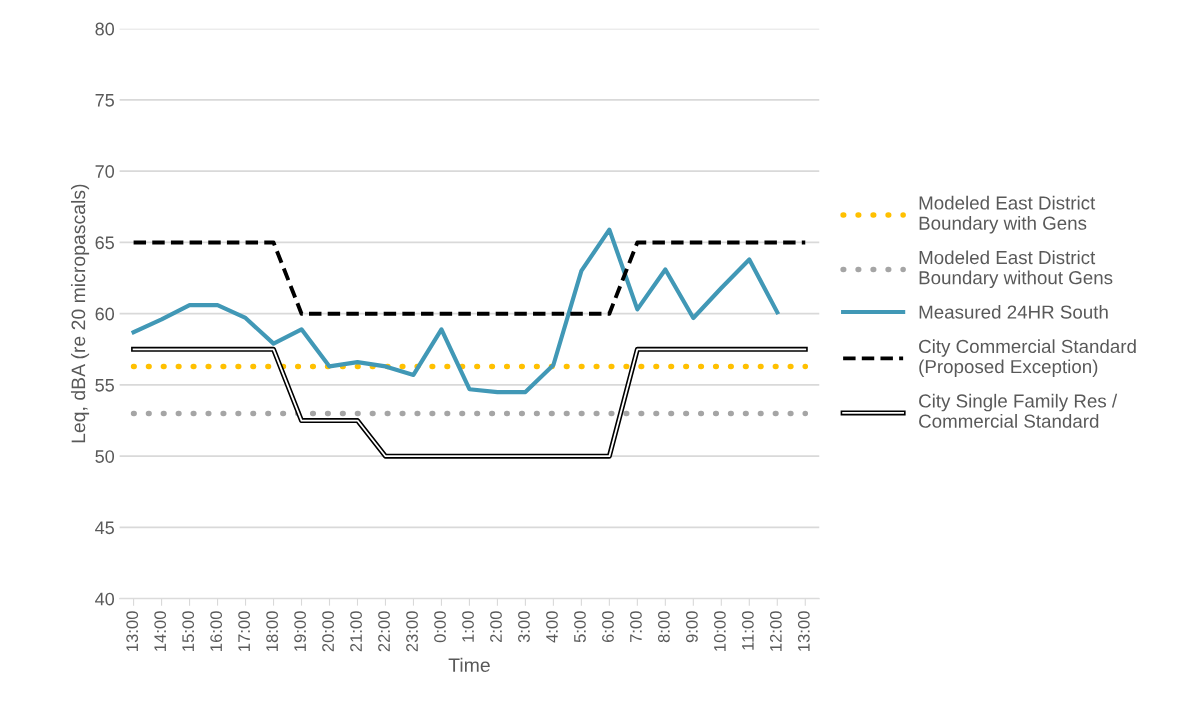 This screenshot has height=717, width=1196. I want to click on x-tick-label: 14:00, so click(160, 631).